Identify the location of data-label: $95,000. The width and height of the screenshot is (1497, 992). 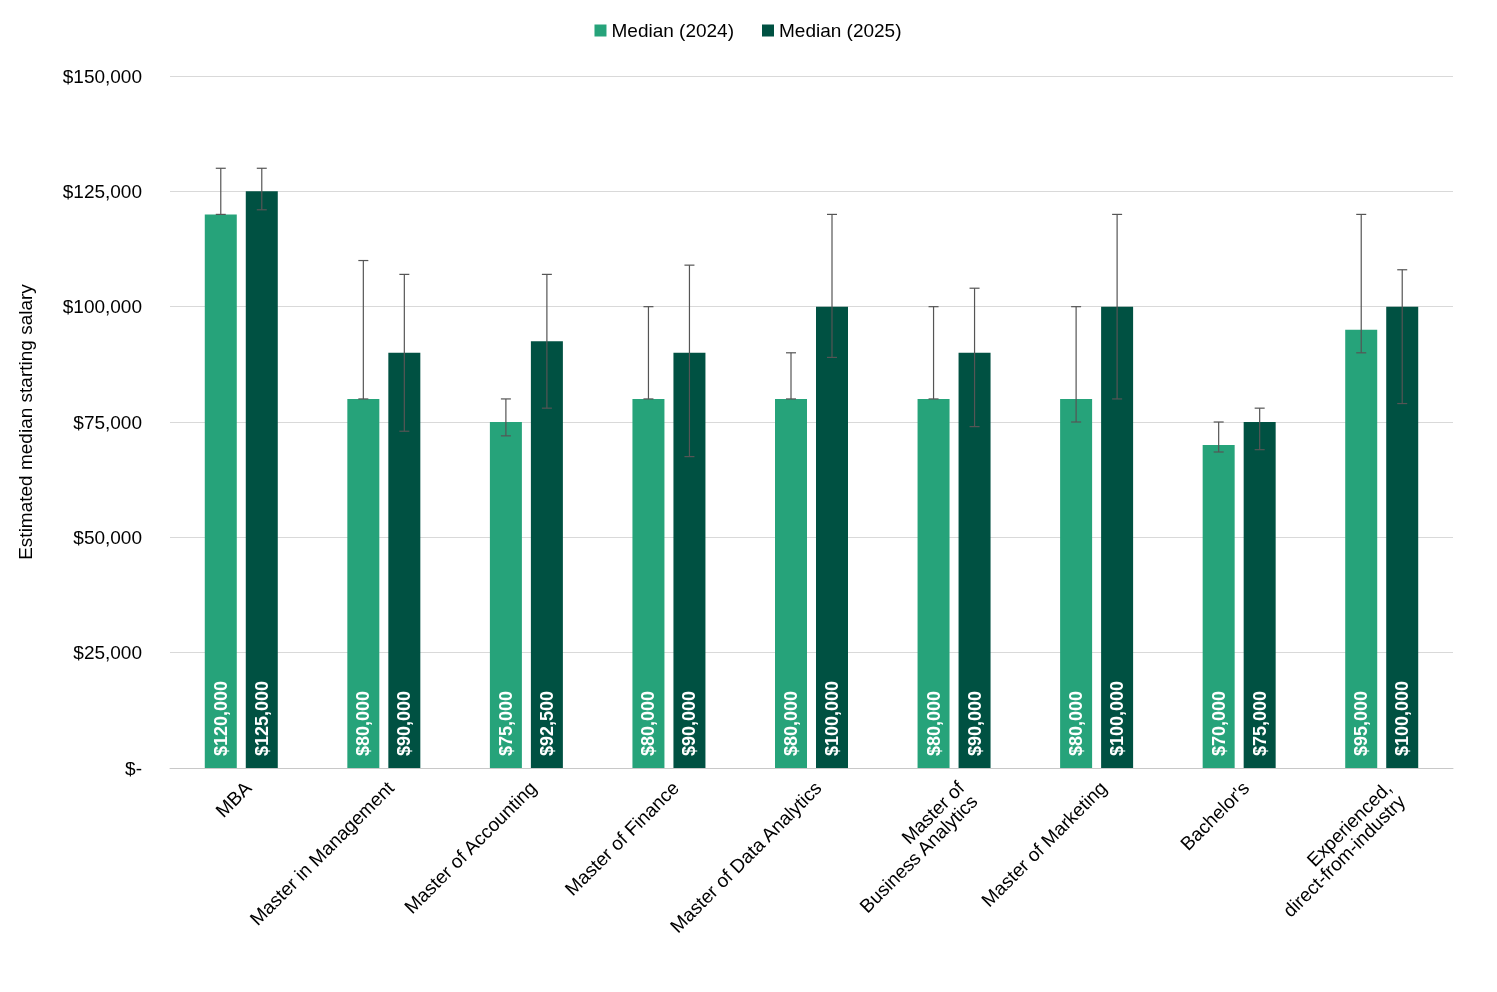
(1361, 723).